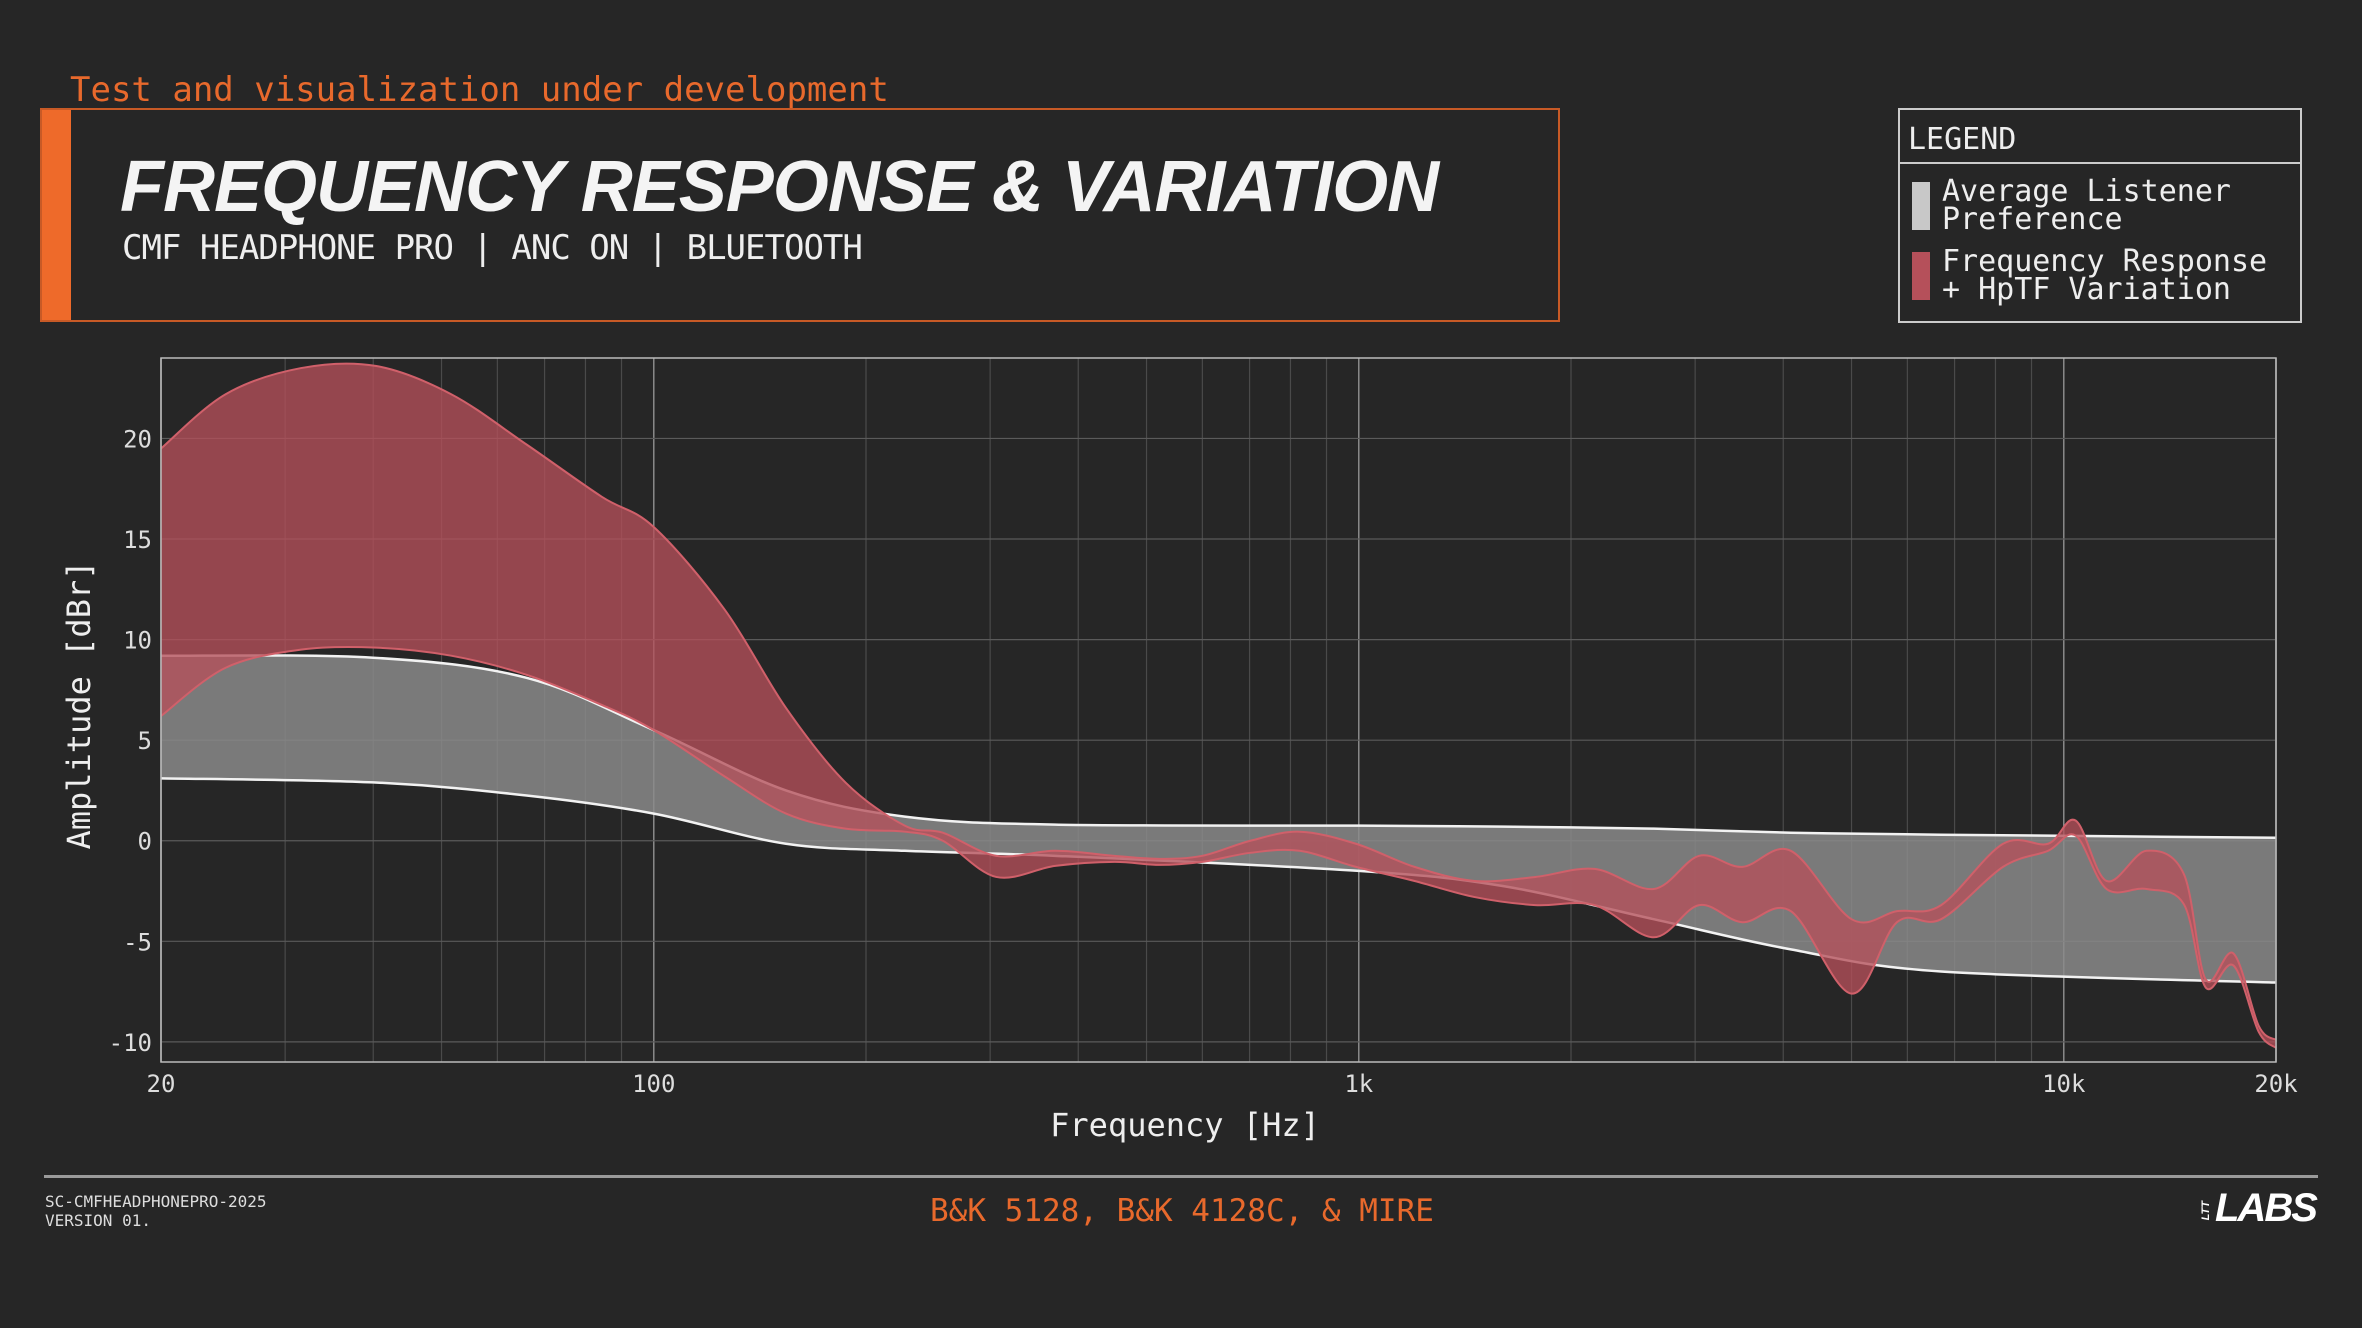 The width and height of the screenshot is (2362, 1328). Describe the element at coordinates (779, 187) in the screenshot. I see `page-title: FREQUENCY RESPONSE & VARIATION` at that location.